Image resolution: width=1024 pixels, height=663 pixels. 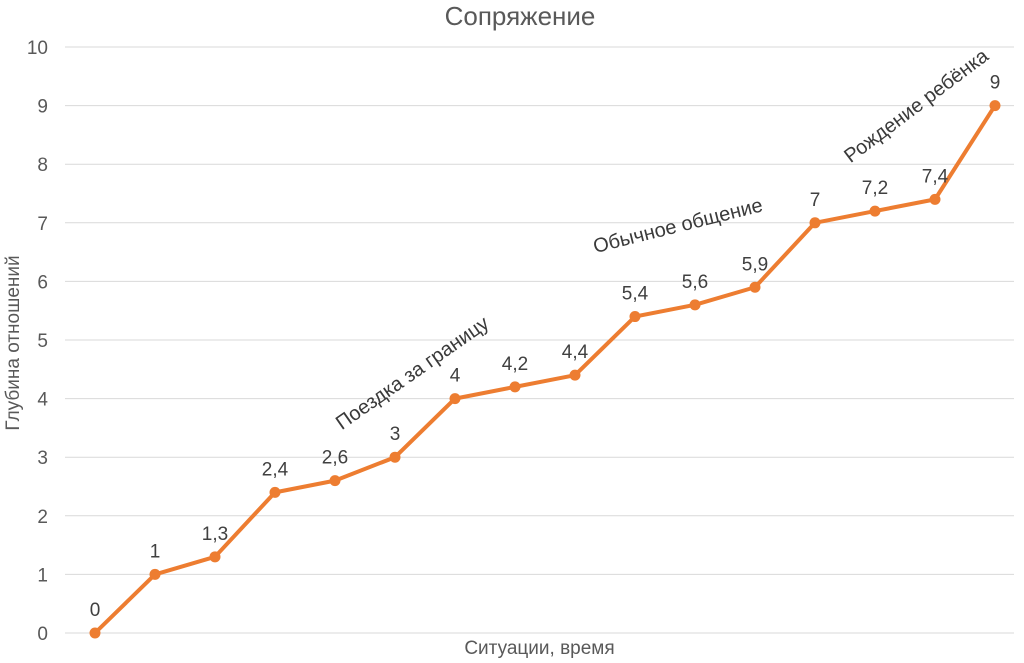 What do you see at coordinates (37, 48) in the screenshot?
I see `y-tick-label: 10` at bounding box center [37, 48].